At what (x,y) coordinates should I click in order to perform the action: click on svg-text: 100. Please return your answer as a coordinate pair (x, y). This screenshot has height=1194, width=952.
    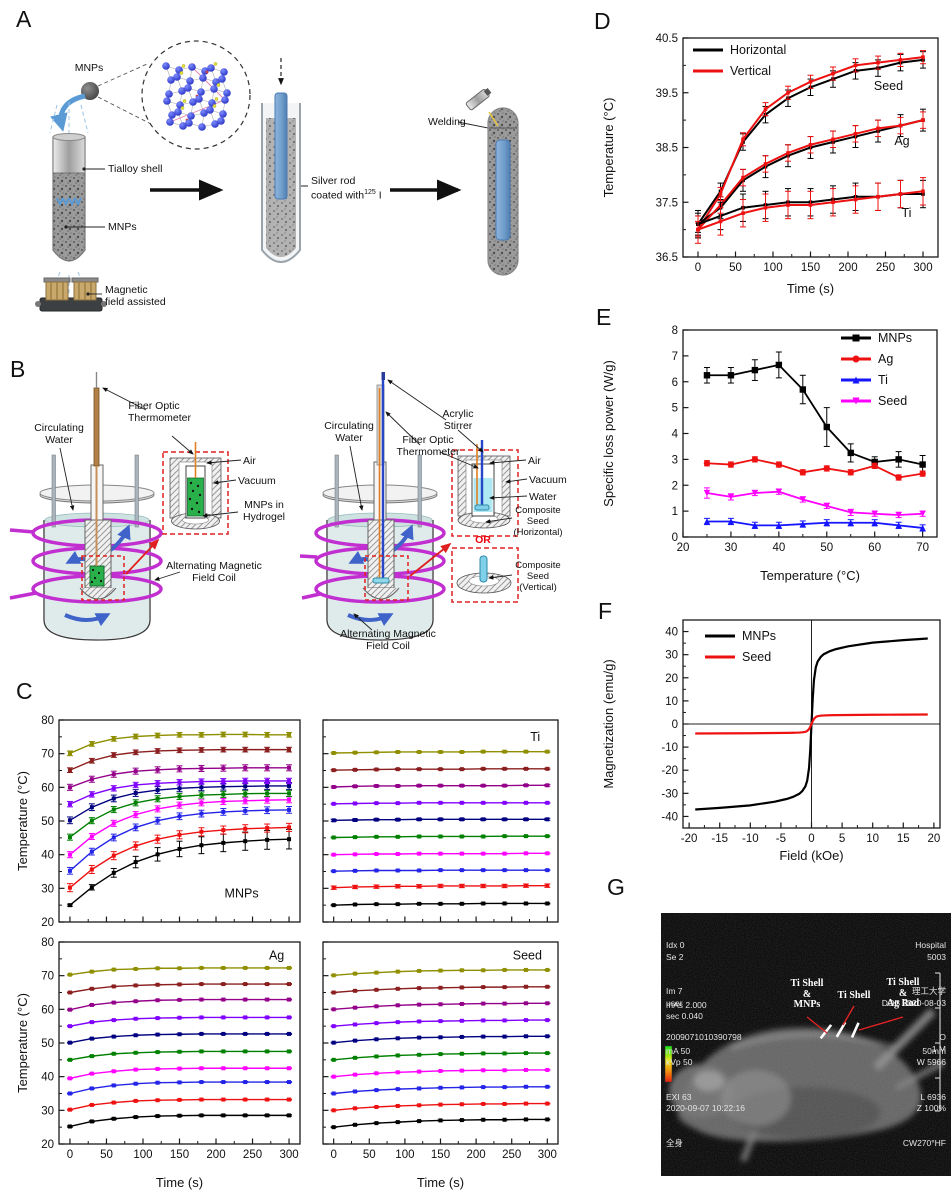
    Looking at the image, I should click on (404, 1155).